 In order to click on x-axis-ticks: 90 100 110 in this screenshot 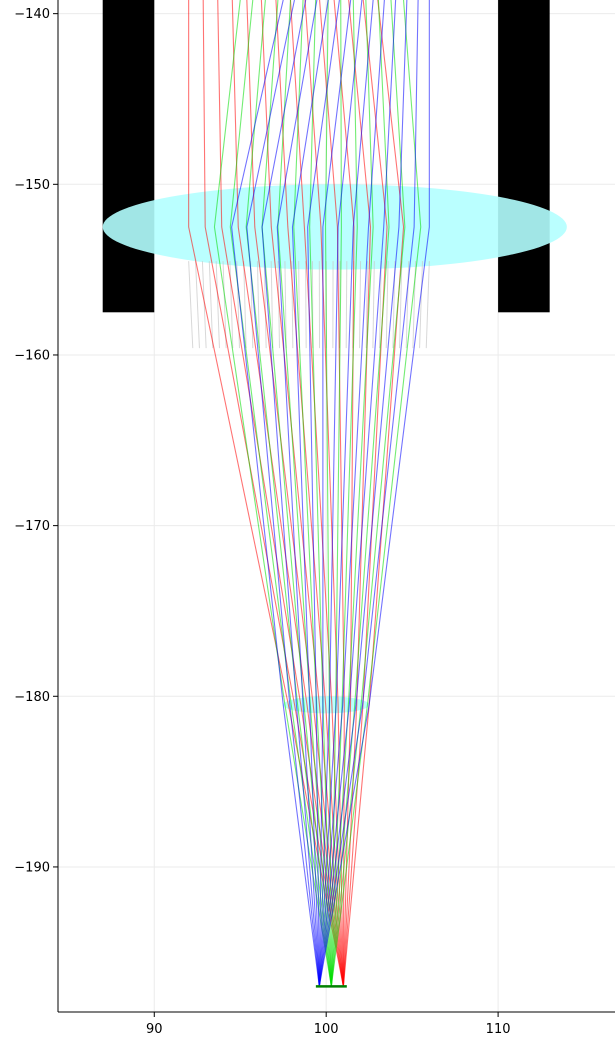, I will do `click(328, 1024)`.